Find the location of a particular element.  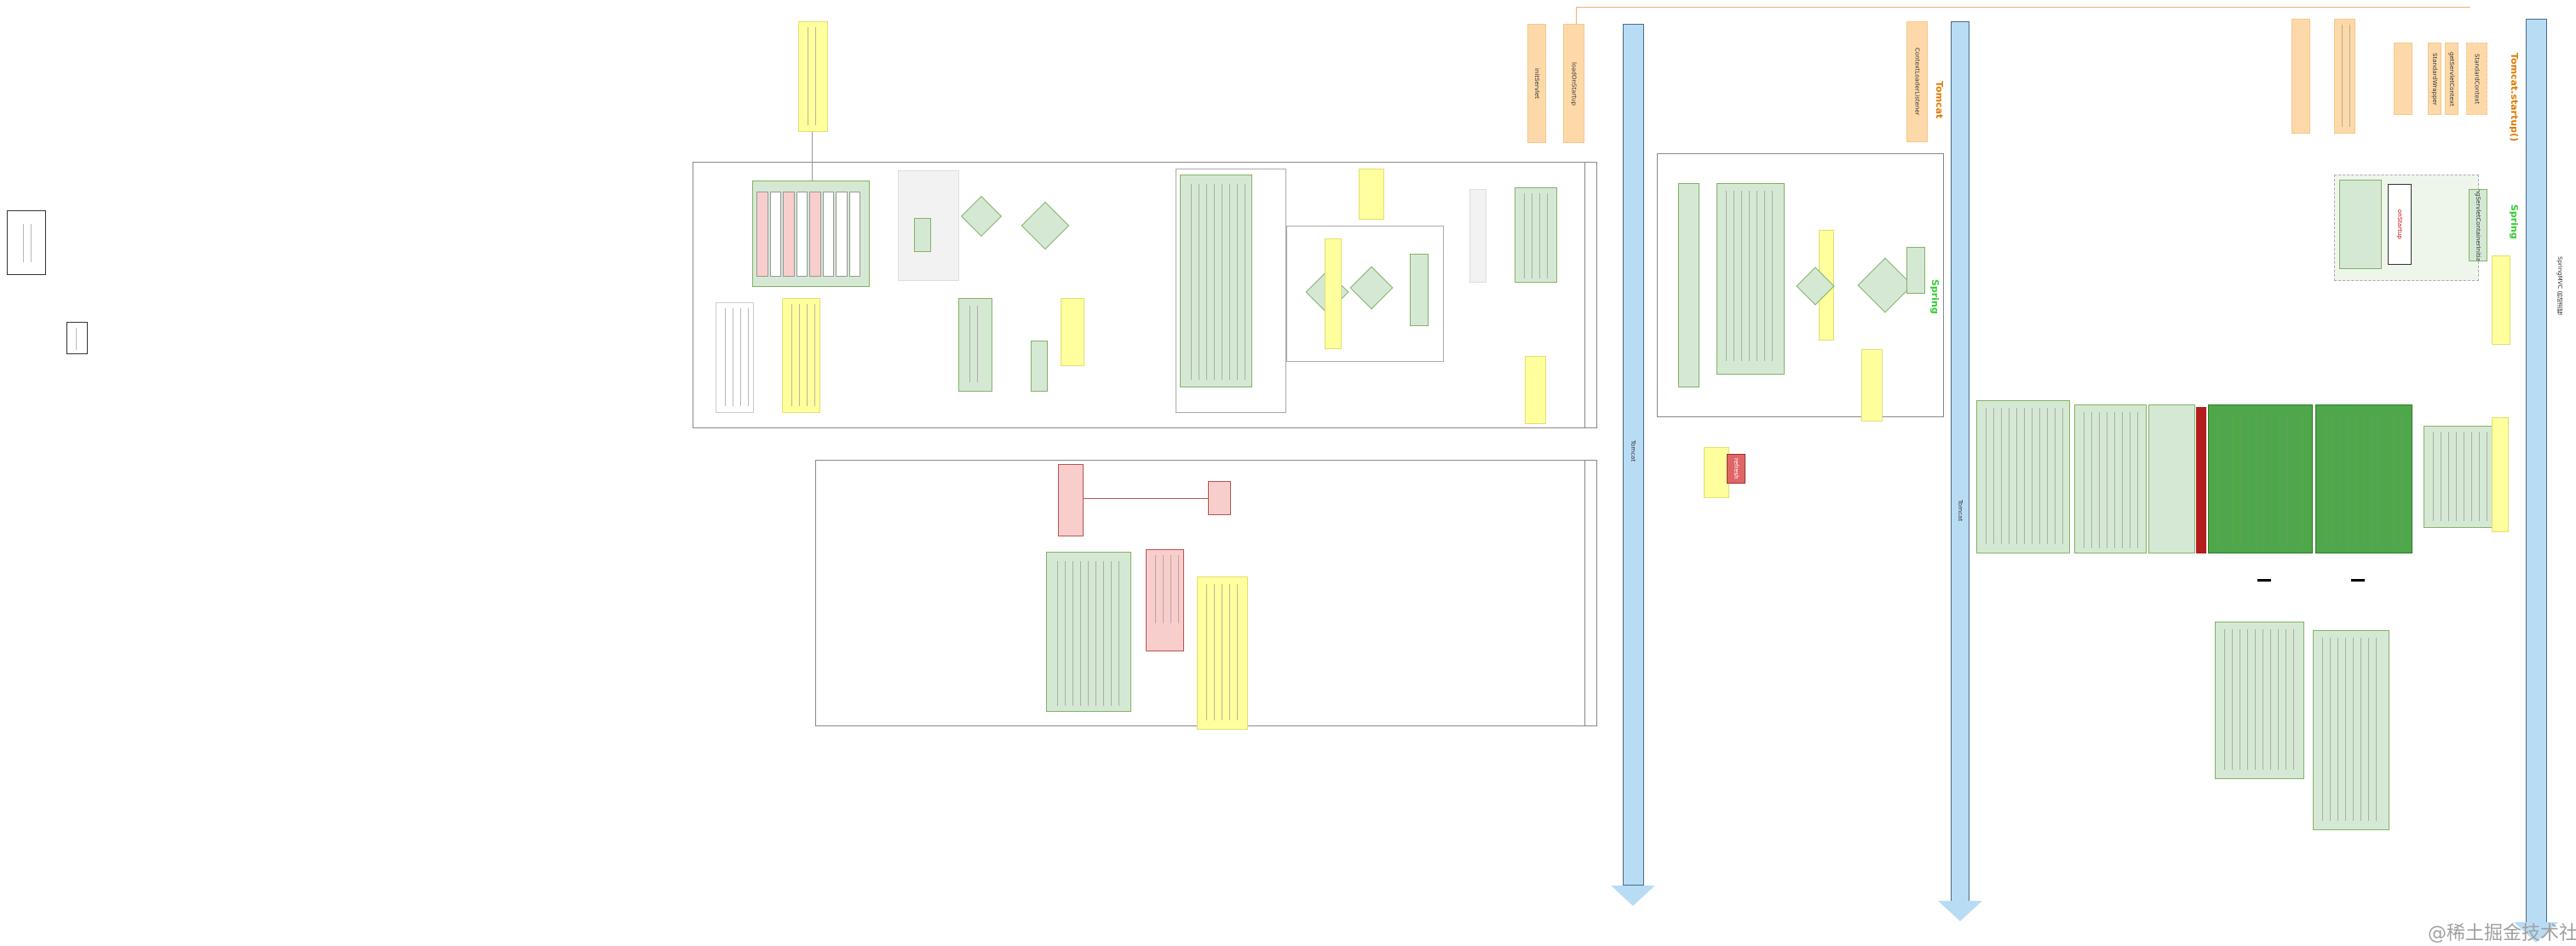

gray-group is located at coordinates (928, 226).